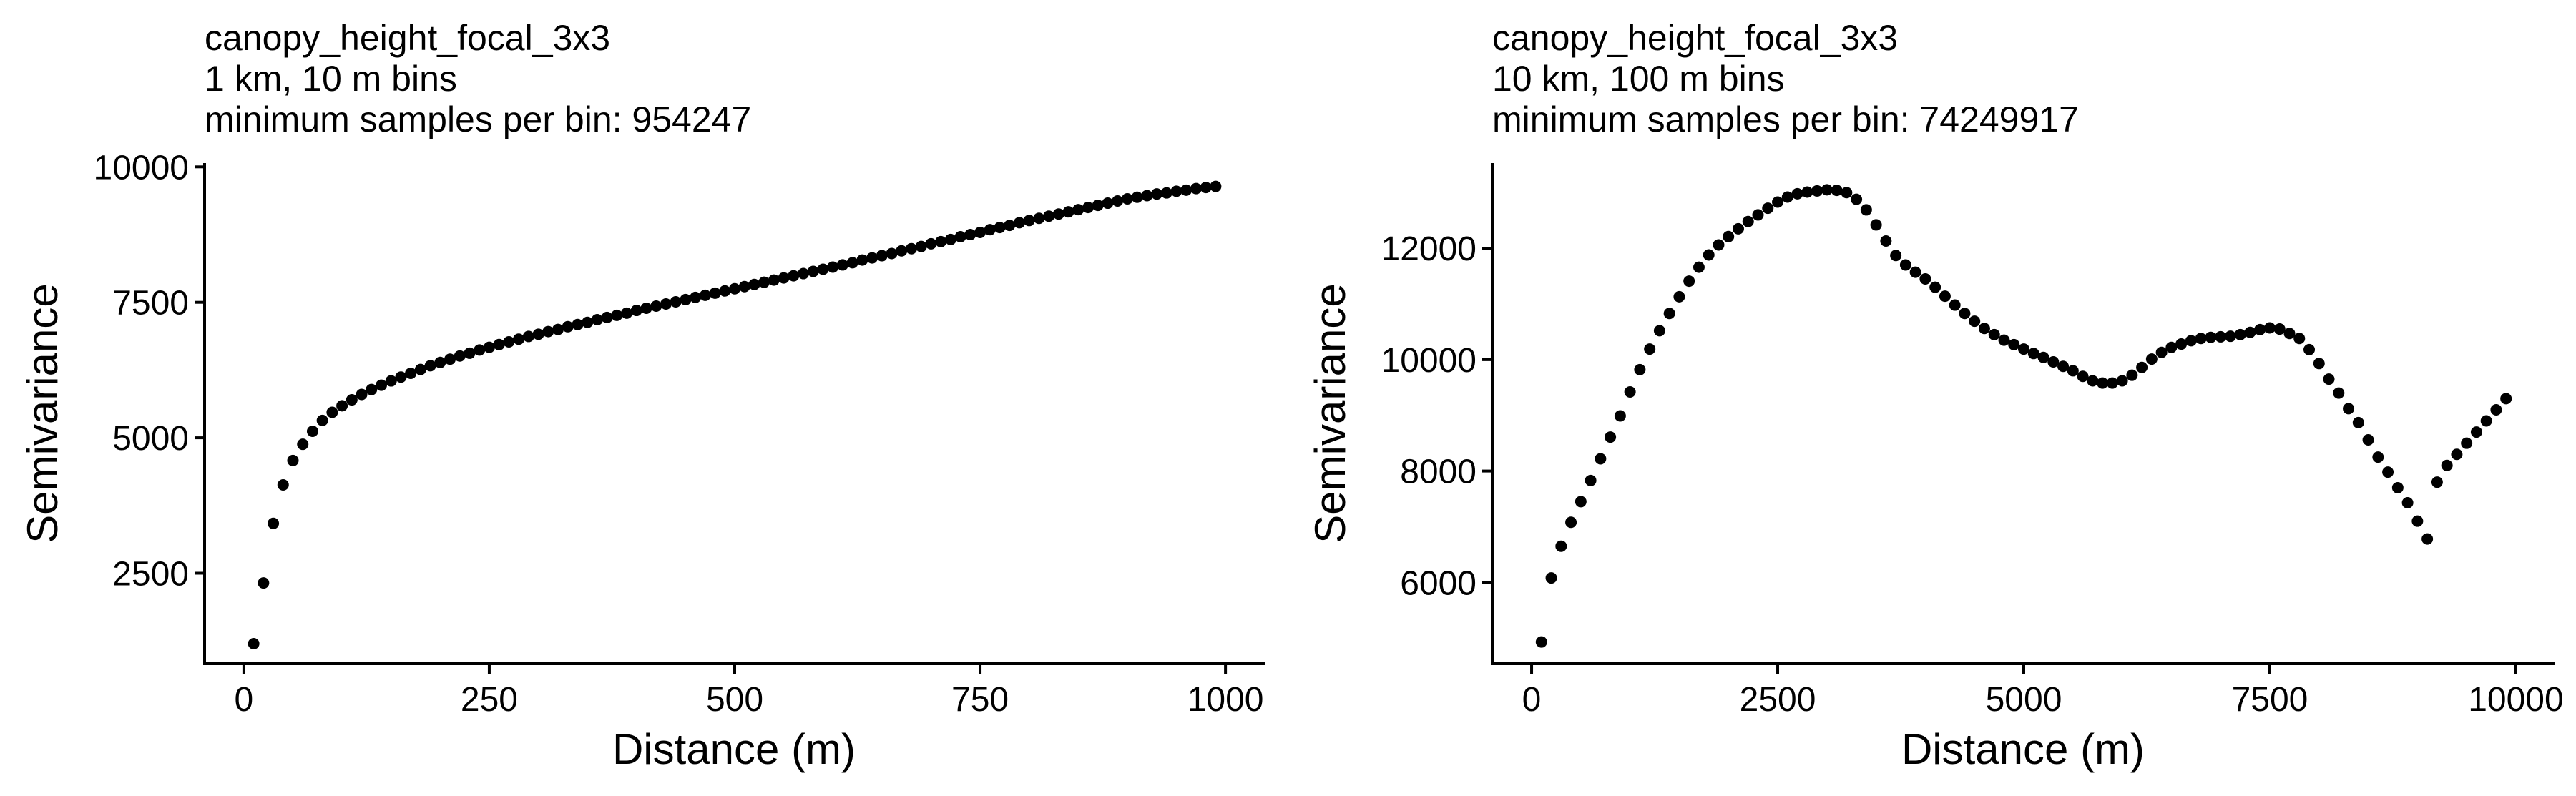 The image size is (2576, 796). Describe the element at coordinates (2023, 749) in the screenshot. I see `chart-2-x-axis-title: Distance (m)` at that location.